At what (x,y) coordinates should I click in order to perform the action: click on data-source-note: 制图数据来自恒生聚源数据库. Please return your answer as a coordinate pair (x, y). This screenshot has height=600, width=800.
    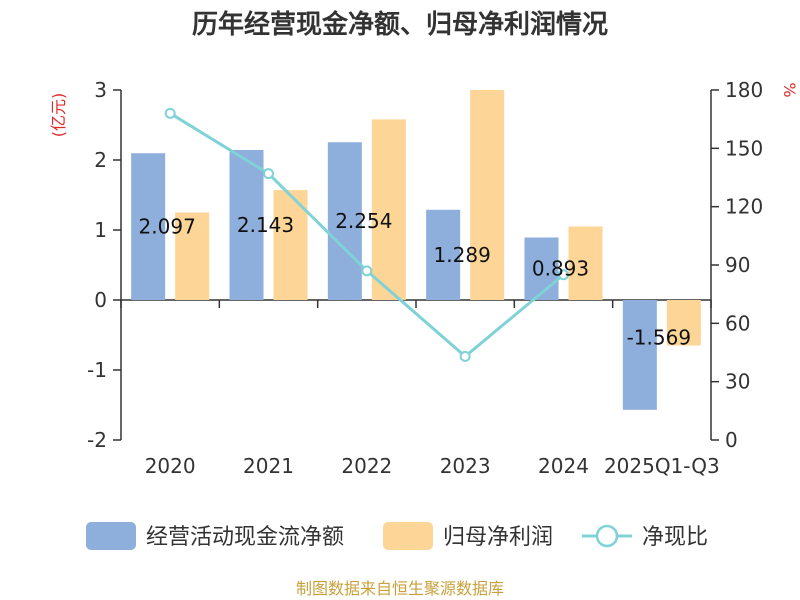
    Looking at the image, I should click on (400, 588).